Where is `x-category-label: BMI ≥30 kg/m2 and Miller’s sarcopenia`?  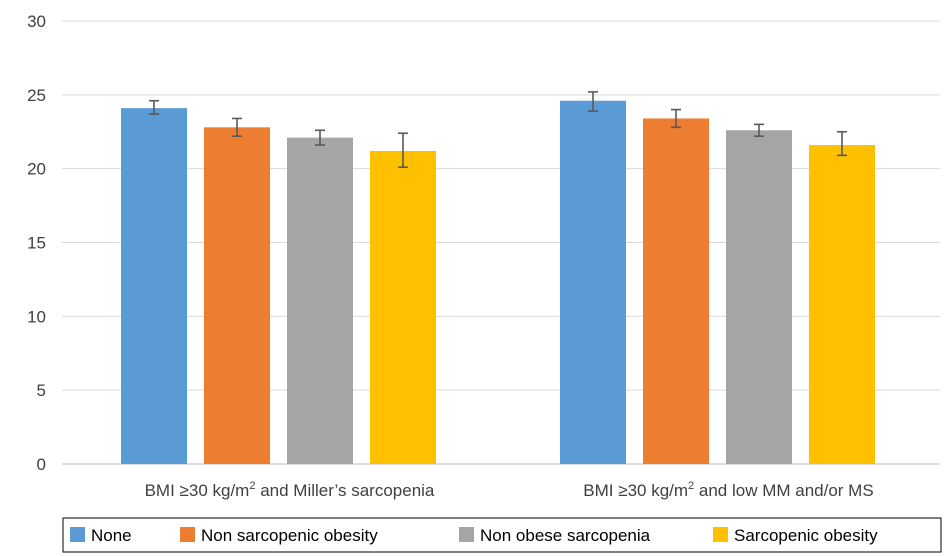
x-category-label: BMI ≥30 kg/m2 and Miller’s sarcopenia is located at coordinates (290, 490).